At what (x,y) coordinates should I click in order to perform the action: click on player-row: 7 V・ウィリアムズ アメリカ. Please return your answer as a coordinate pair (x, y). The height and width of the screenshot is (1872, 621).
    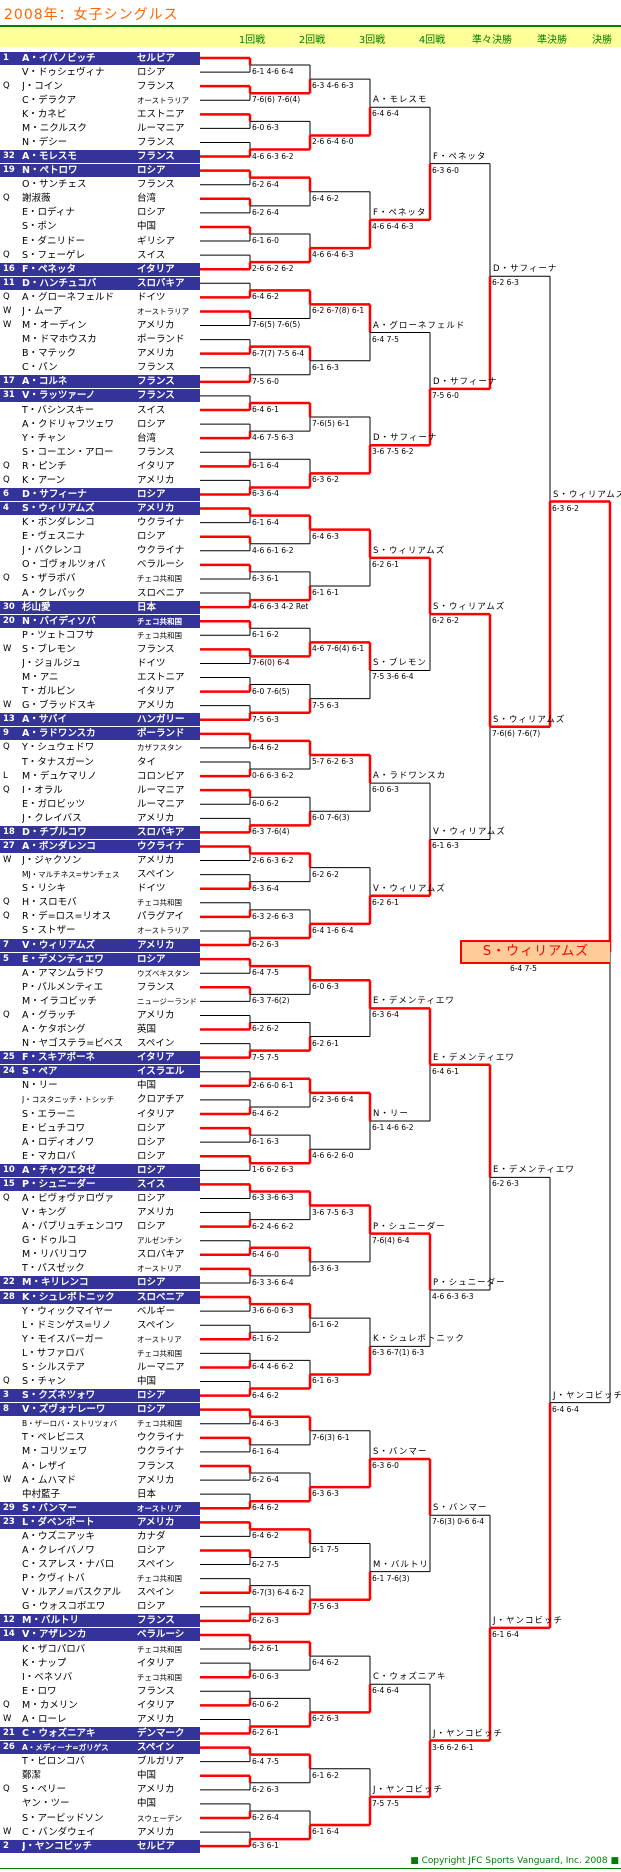
    Looking at the image, I should click on (100, 945).